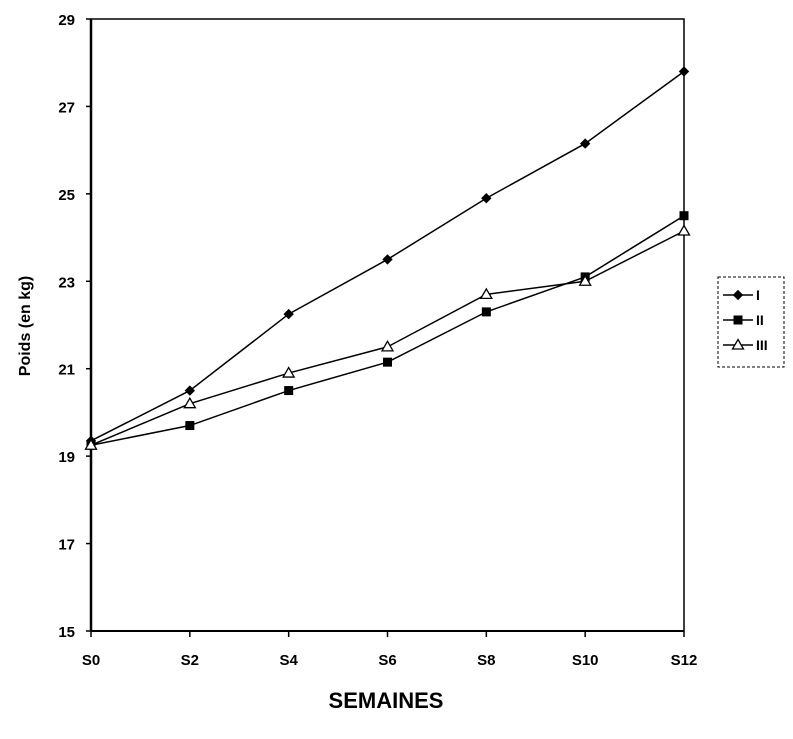 This screenshot has height=739, width=793. Describe the element at coordinates (66, 20) in the screenshot. I see `y-tick-label: 29` at that location.